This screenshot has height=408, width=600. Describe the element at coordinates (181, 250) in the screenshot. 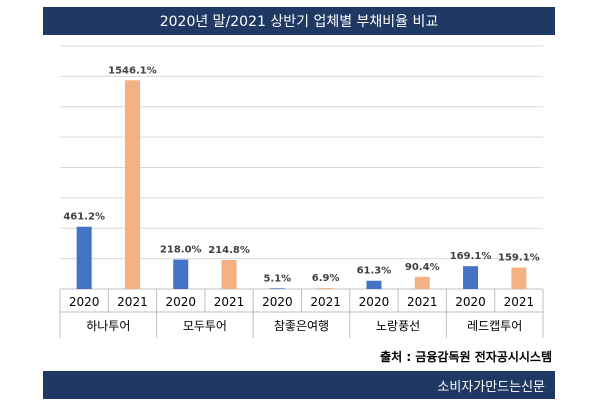

I see `data-label: 218.0%` at that location.